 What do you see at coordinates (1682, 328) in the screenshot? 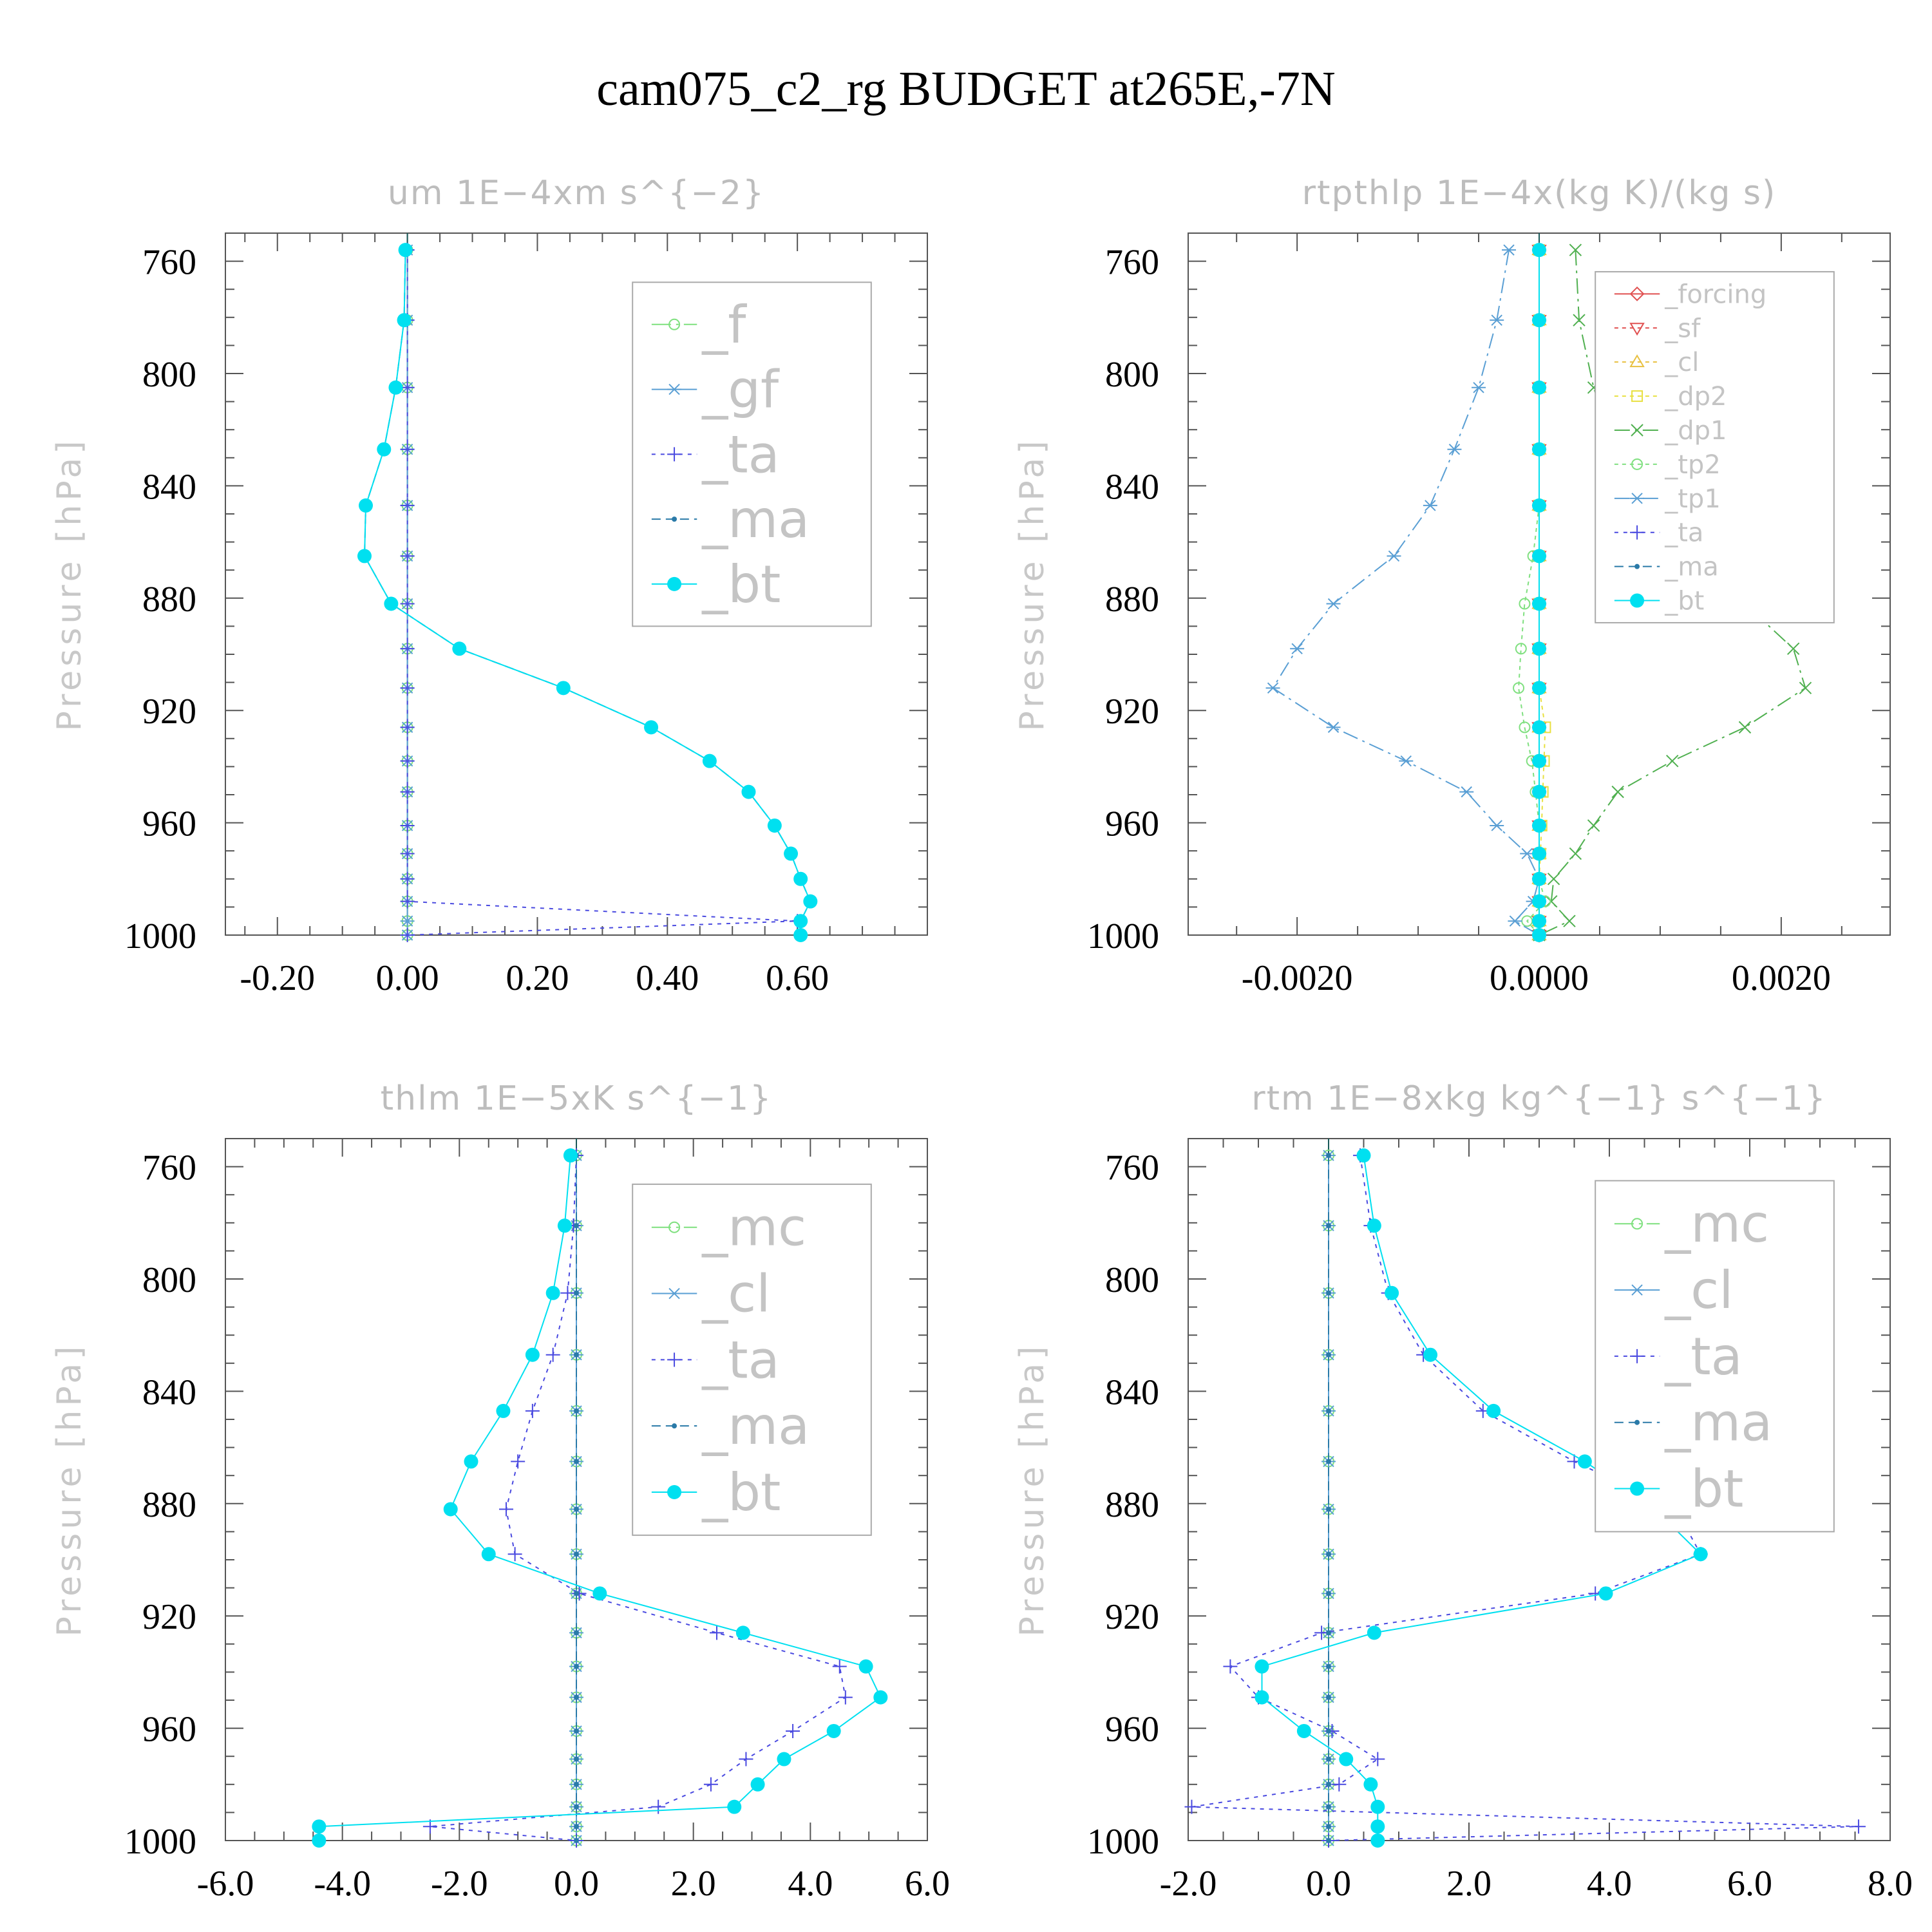
I see `legend-label: _sf` at bounding box center [1682, 328].